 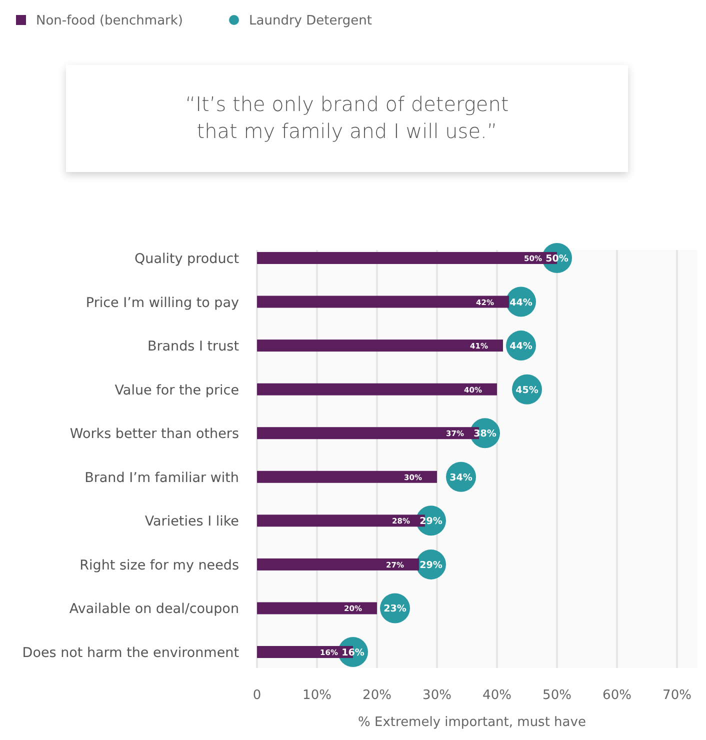 What do you see at coordinates (159, 565) in the screenshot?
I see `y-tick-label: Right size for my needs` at bounding box center [159, 565].